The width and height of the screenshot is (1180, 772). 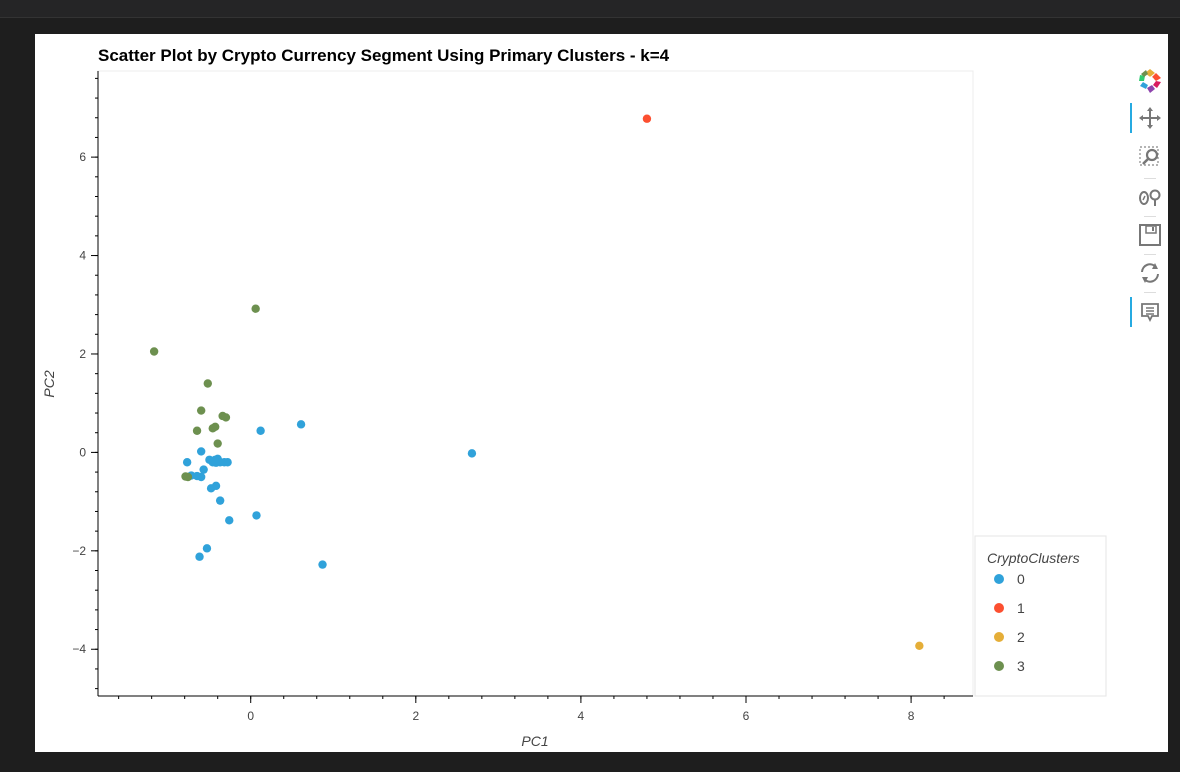 What do you see at coordinates (590, 9) in the screenshot?
I see `window-top-bar` at bounding box center [590, 9].